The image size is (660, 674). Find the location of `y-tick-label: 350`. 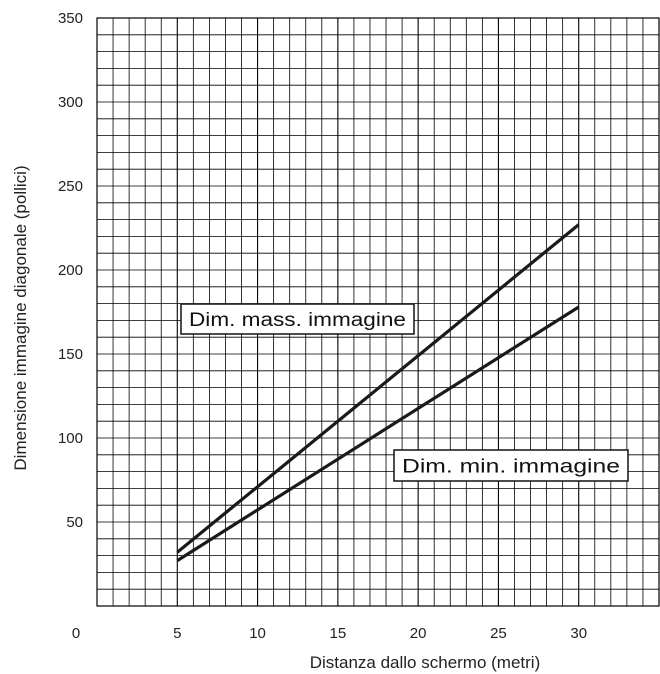

y-tick-label: 350 is located at coordinates (70, 18).